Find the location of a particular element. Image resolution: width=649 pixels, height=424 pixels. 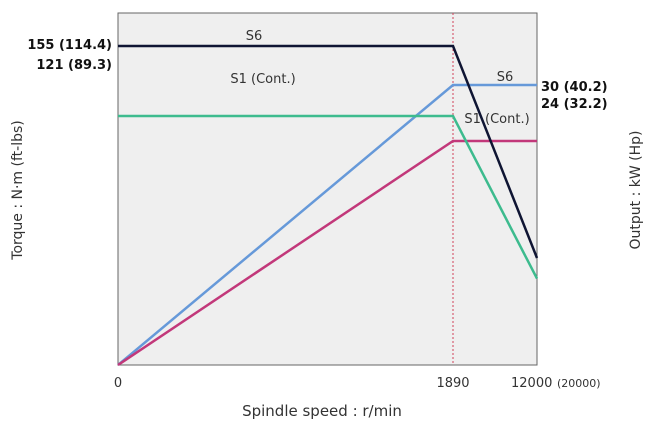

left-tick-second: 121 (89.3) is located at coordinates (74, 65).